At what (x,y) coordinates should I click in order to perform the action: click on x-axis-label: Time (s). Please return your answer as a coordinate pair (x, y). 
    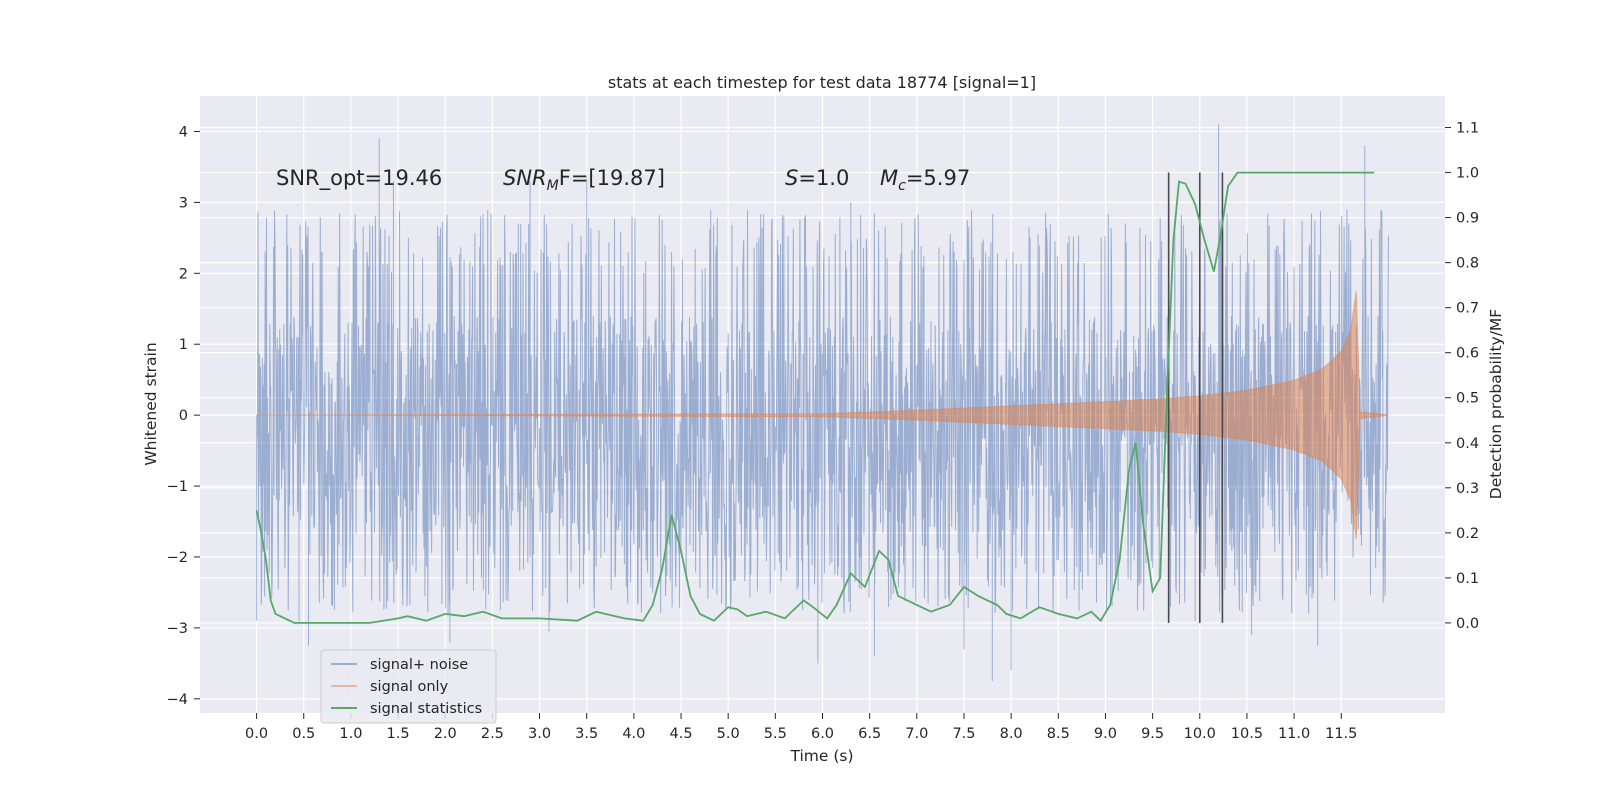
    Looking at the image, I should click on (821, 756).